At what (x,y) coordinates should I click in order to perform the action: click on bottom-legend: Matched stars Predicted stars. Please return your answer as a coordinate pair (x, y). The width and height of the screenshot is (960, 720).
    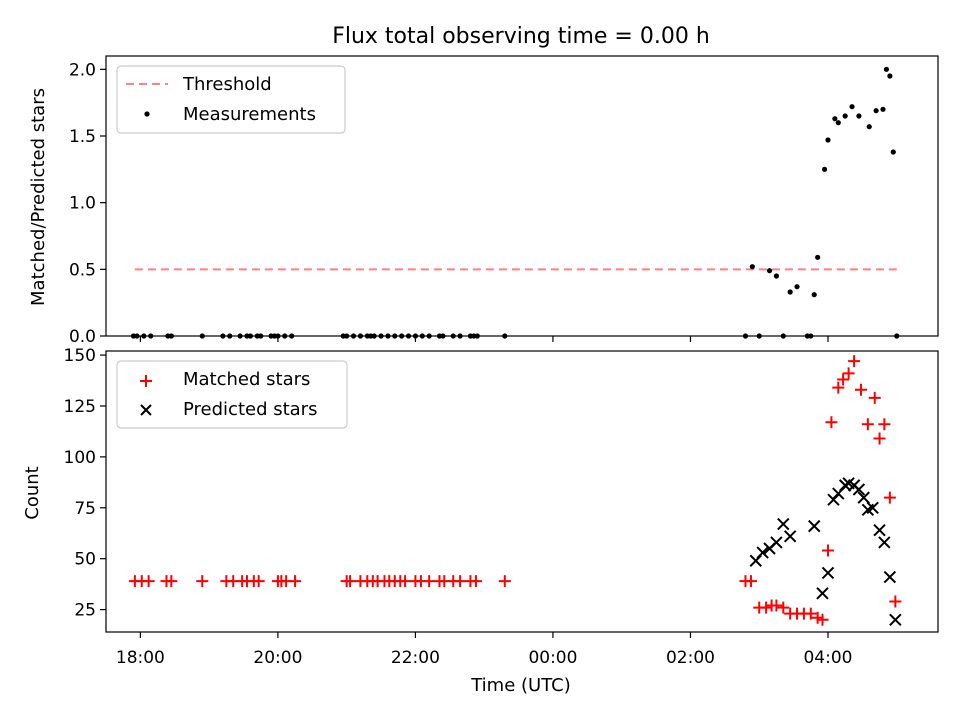
    Looking at the image, I should click on (232, 394).